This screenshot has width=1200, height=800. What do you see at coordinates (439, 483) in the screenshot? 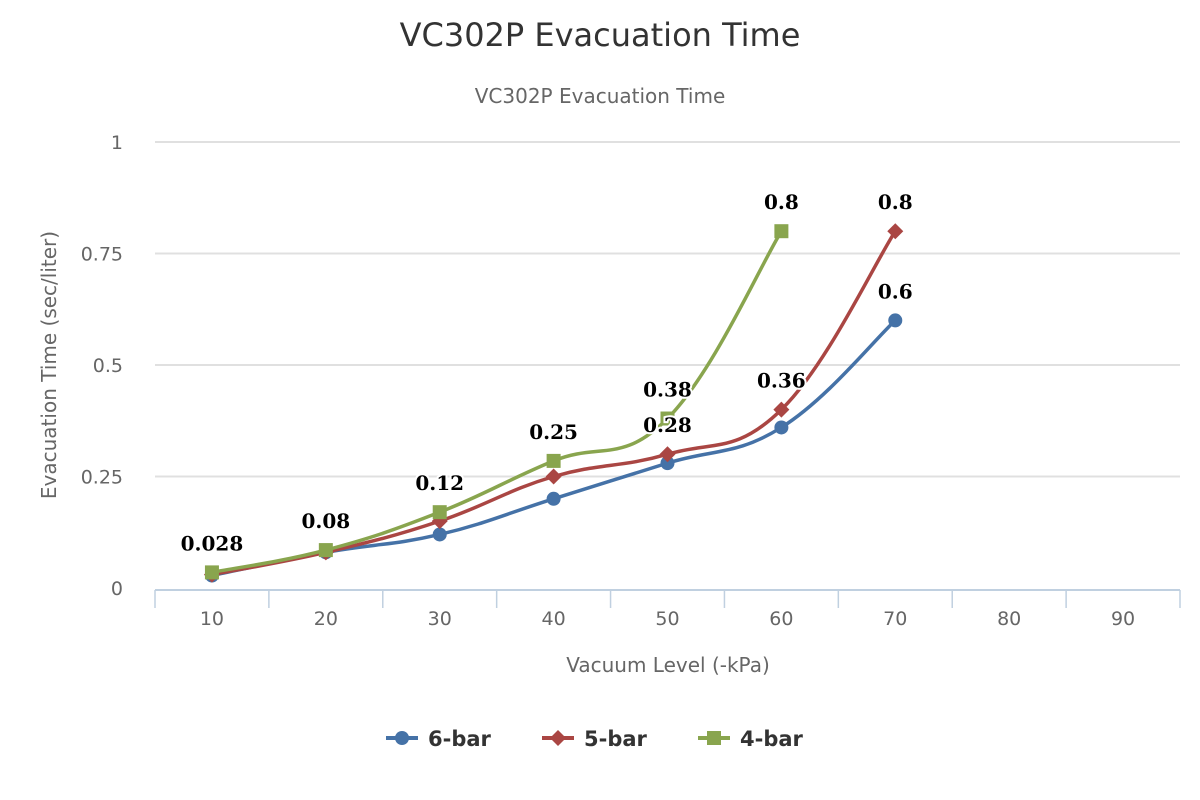
I see `data-label: 0.12` at bounding box center [439, 483].